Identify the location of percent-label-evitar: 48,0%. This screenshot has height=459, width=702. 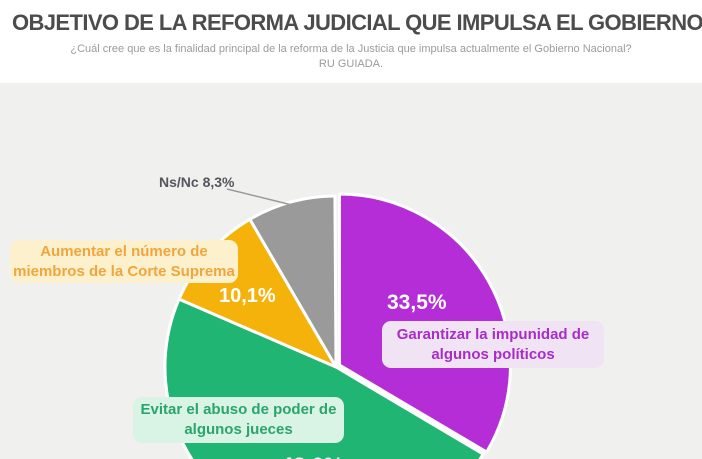
(312, 456).